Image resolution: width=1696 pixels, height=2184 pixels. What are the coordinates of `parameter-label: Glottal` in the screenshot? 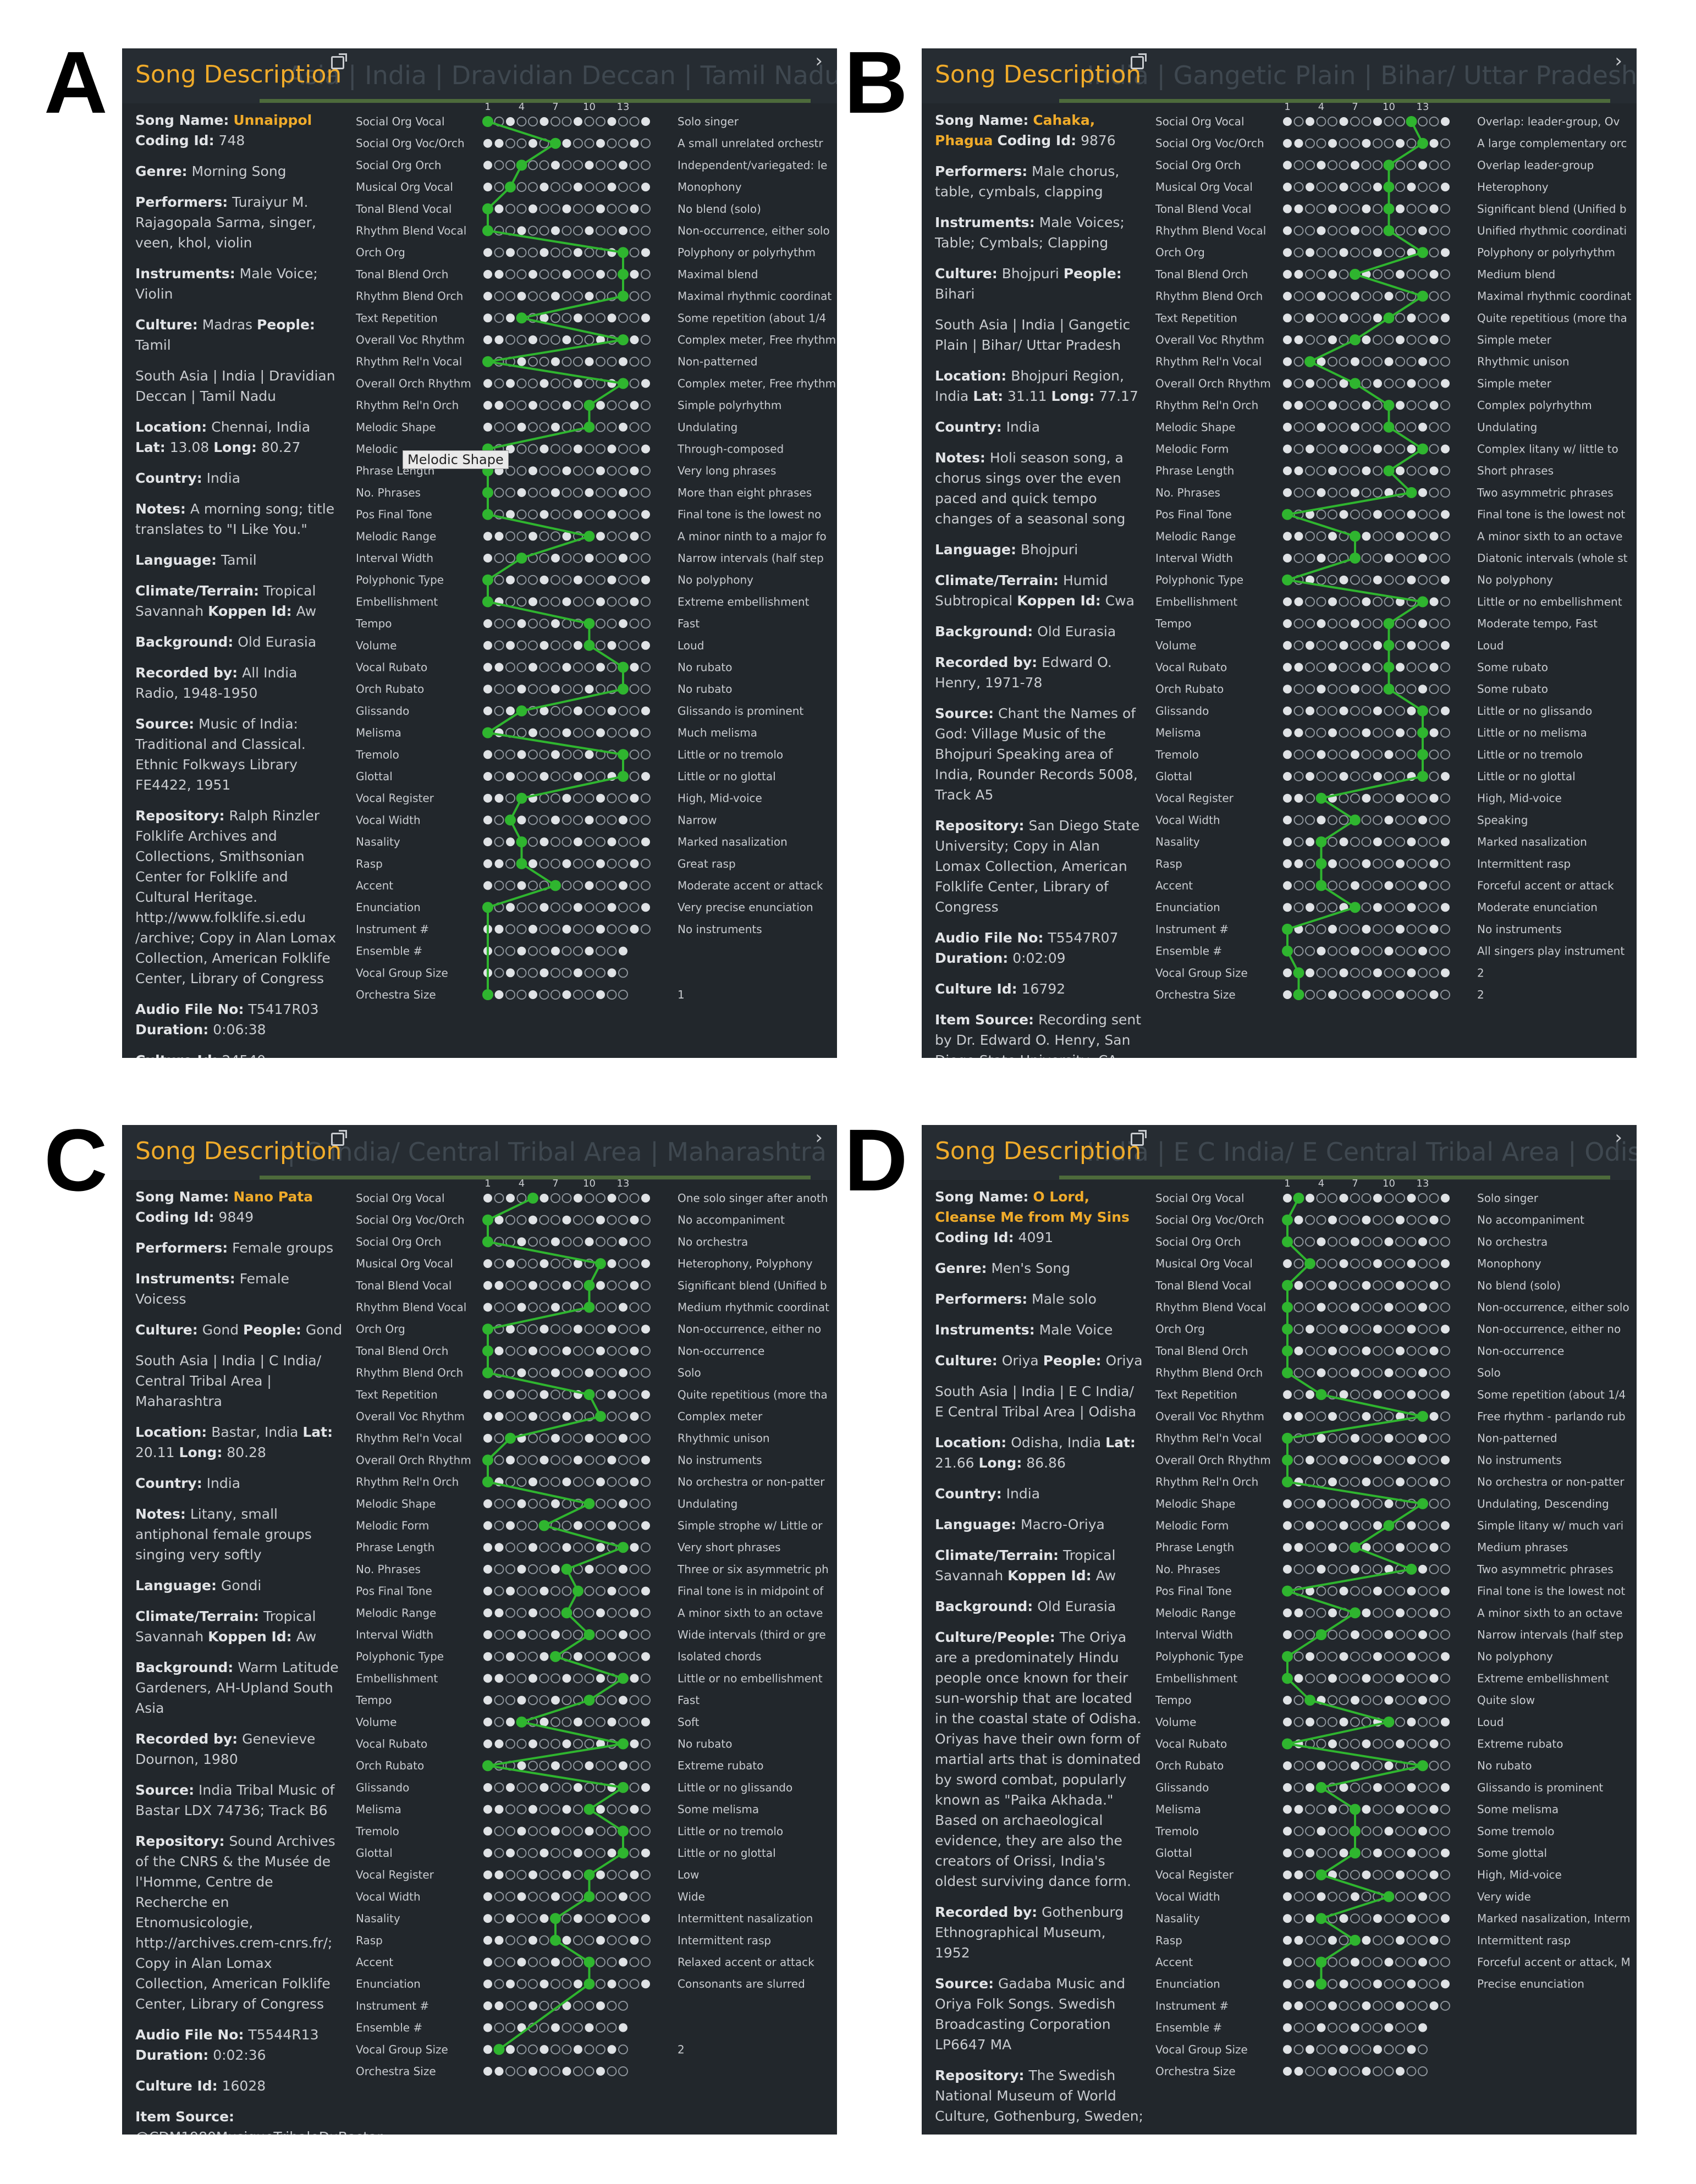 It's located at (374, 776).